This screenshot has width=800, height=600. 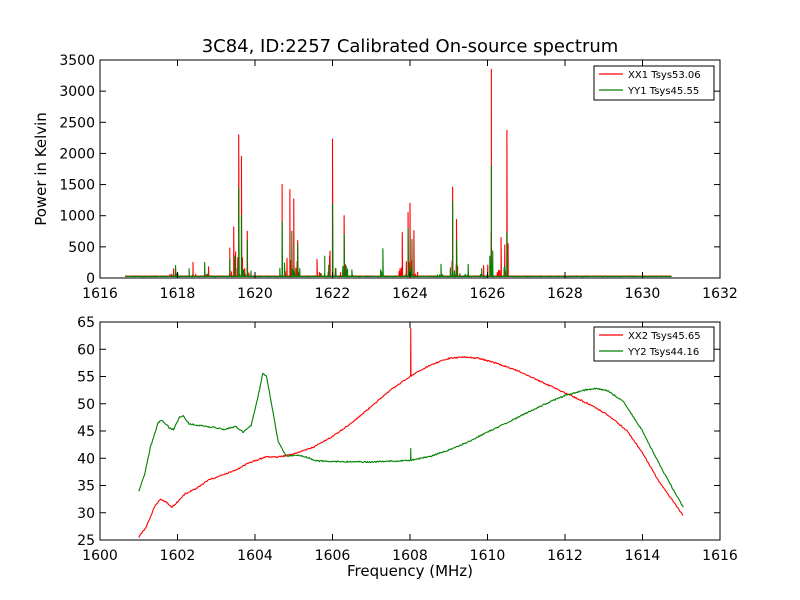 What do you see at coordinates (643, 556) in the screenshot?
I see `bottom-x-tick-label: 1614` at bounding box center [643, 556].